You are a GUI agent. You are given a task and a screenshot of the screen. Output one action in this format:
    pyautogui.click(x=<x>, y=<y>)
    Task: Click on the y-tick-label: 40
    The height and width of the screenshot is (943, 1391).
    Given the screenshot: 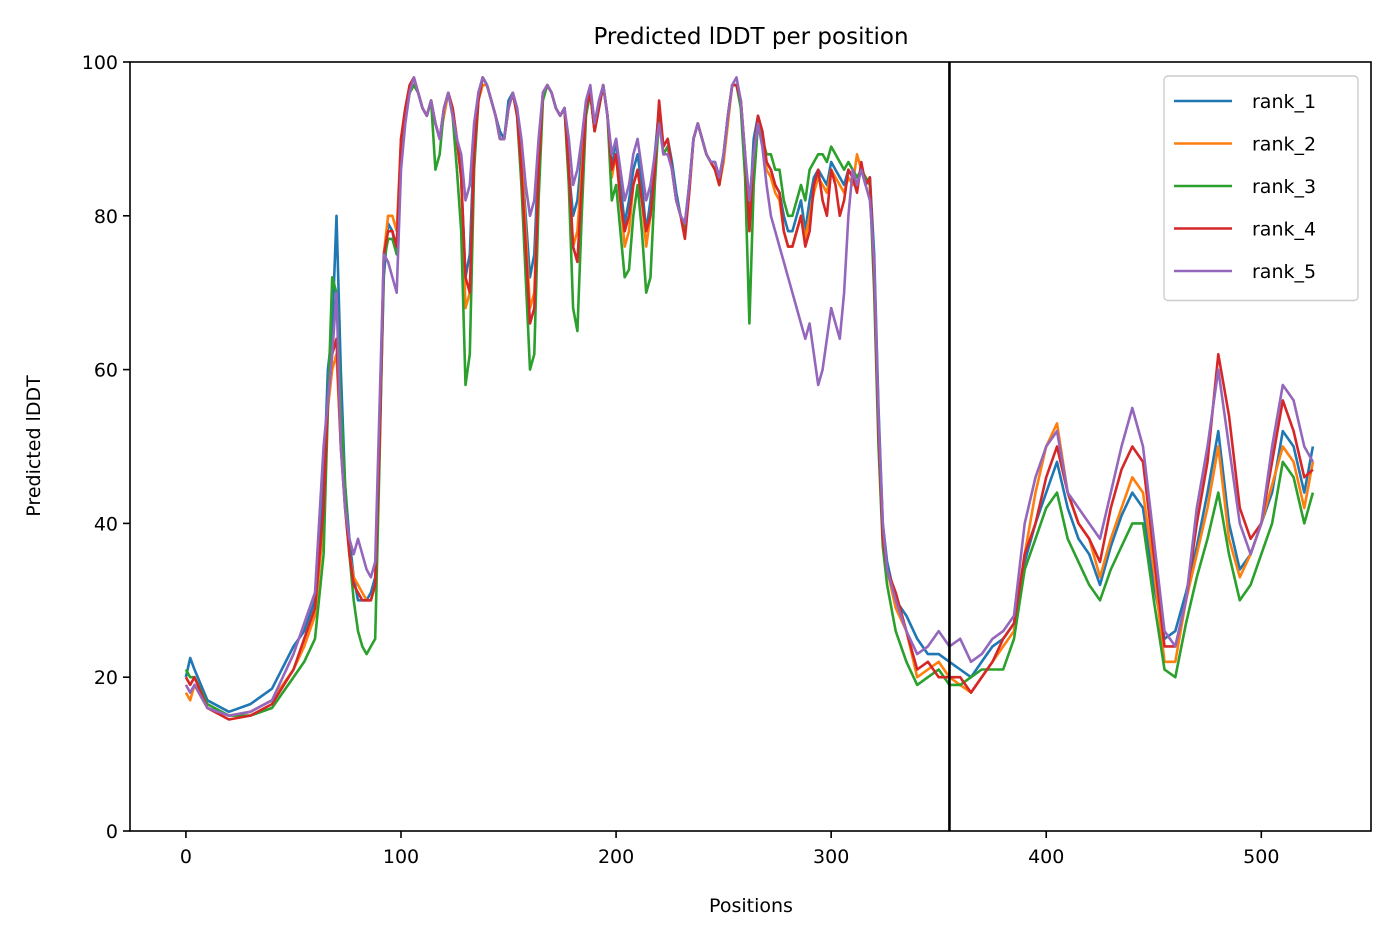 What is the action you would take?
    pyautogui.click(x=106, y=524)
    